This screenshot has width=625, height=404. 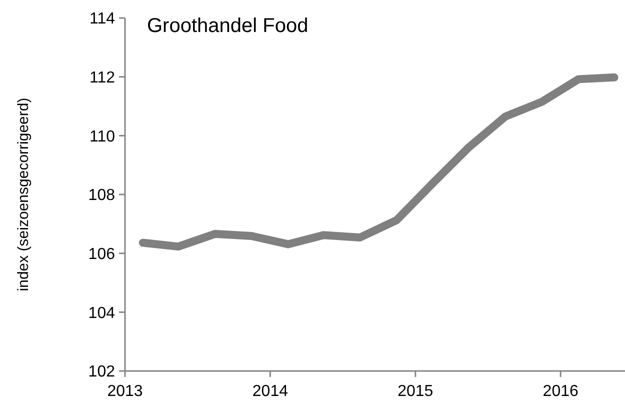 I want to click on y-tick-label: 110, so click(x=102, y=137).